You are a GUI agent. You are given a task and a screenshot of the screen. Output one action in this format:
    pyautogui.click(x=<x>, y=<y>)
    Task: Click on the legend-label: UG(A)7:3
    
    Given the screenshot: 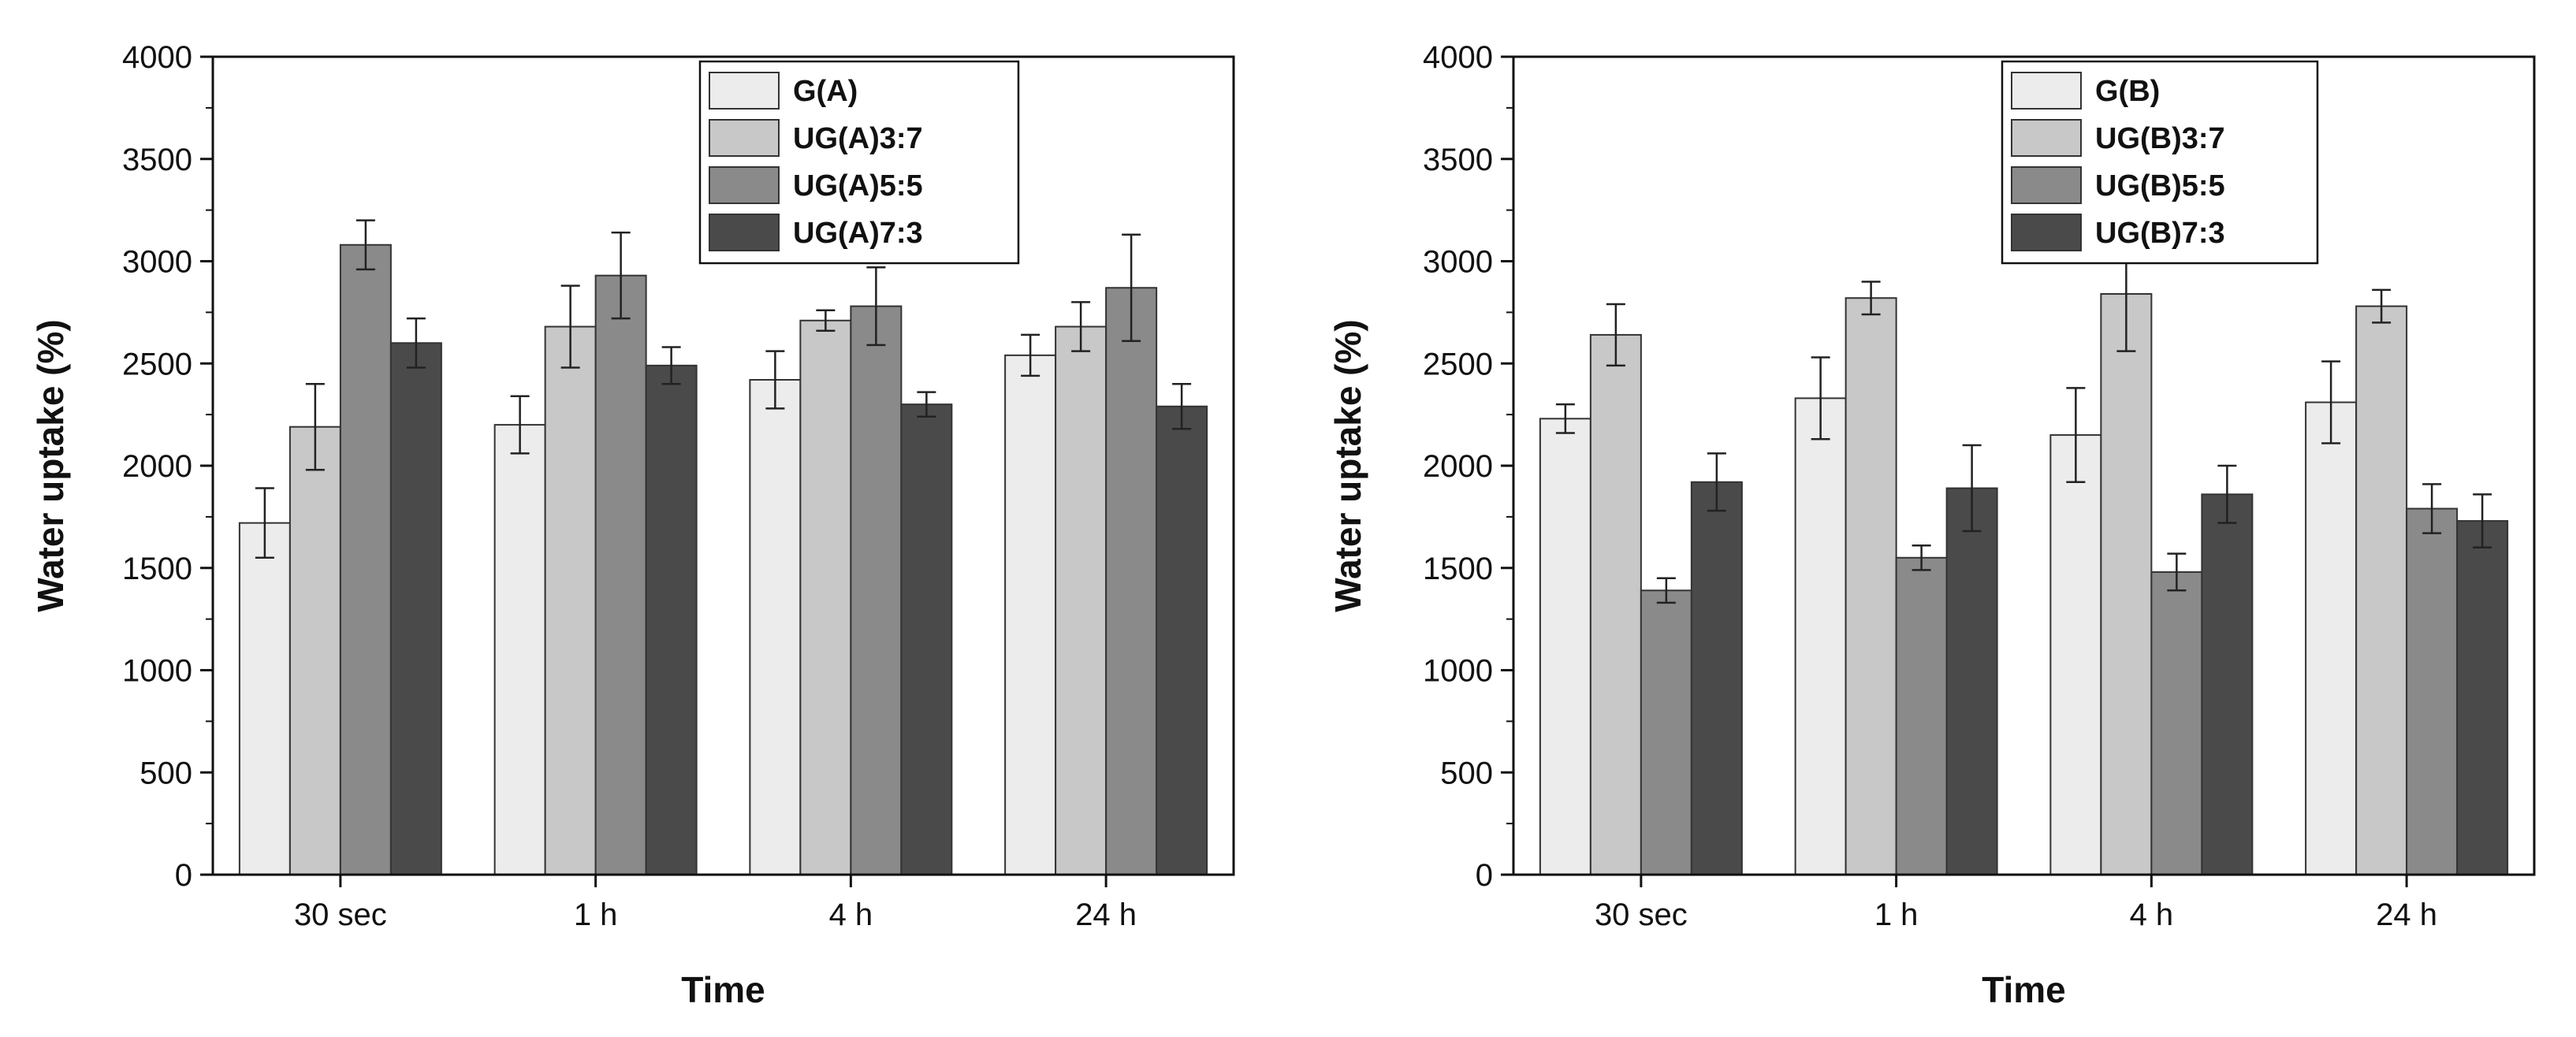 What is the action you would take?
    pyautogui.click(x=858, y=233)
    